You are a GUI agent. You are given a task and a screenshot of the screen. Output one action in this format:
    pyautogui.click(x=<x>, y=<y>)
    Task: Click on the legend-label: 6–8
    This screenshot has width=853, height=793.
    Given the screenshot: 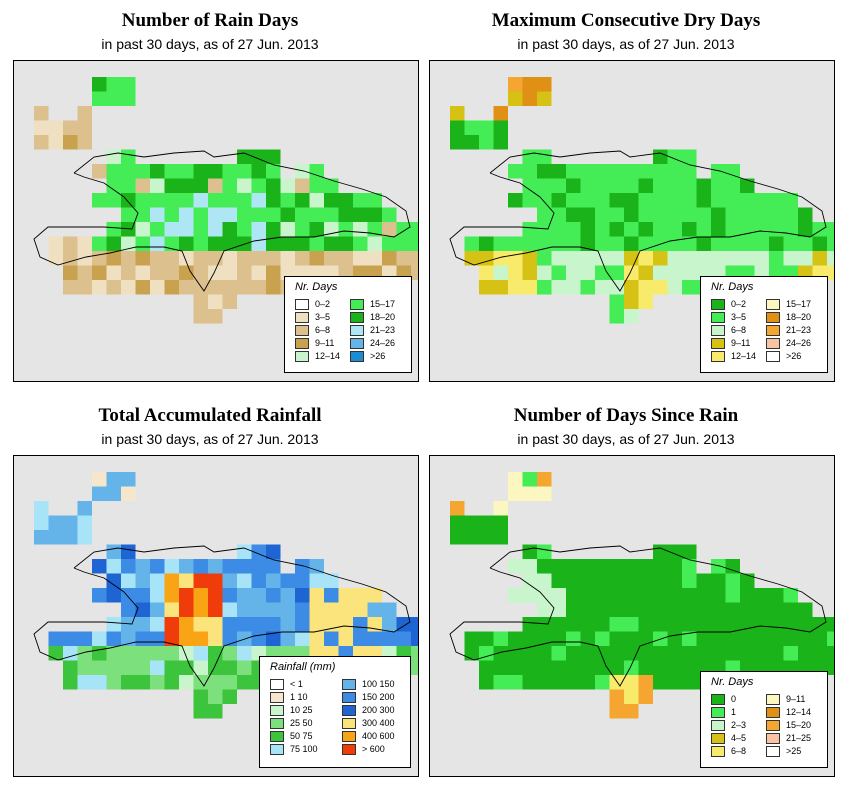 What is the action you would take?
    pyautogui.click(x=323, y=330)
    